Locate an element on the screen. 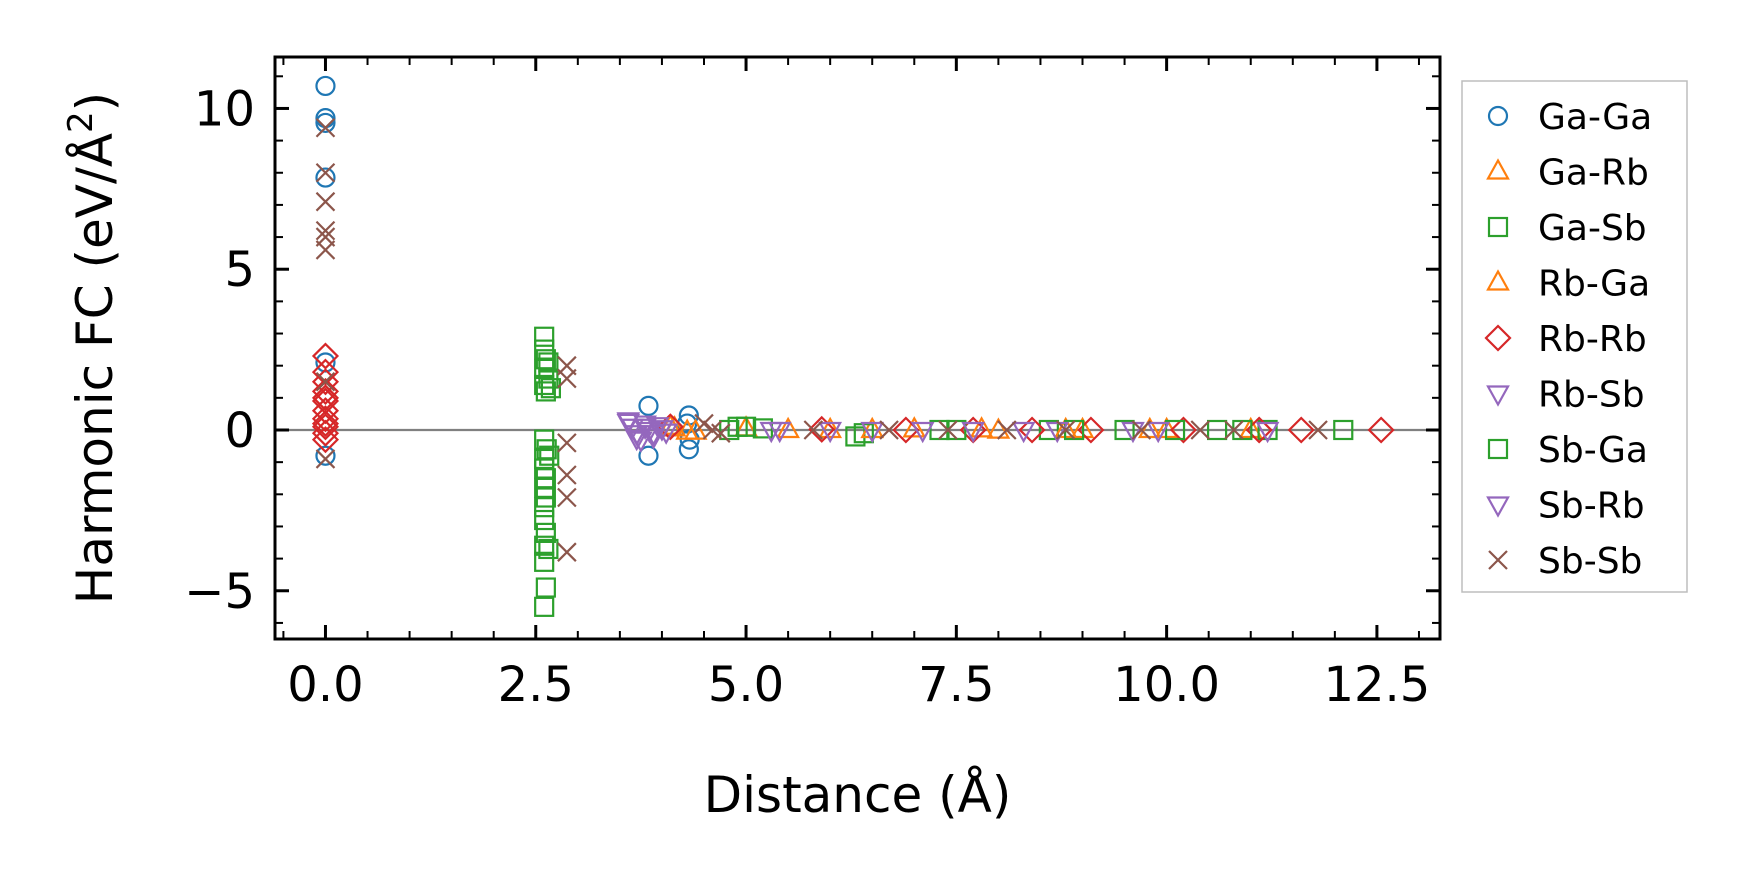 This screenshot has width=1741, height=883. legend-label-sb-ga: Sb-Ga is located at coordinates (1593, 450).